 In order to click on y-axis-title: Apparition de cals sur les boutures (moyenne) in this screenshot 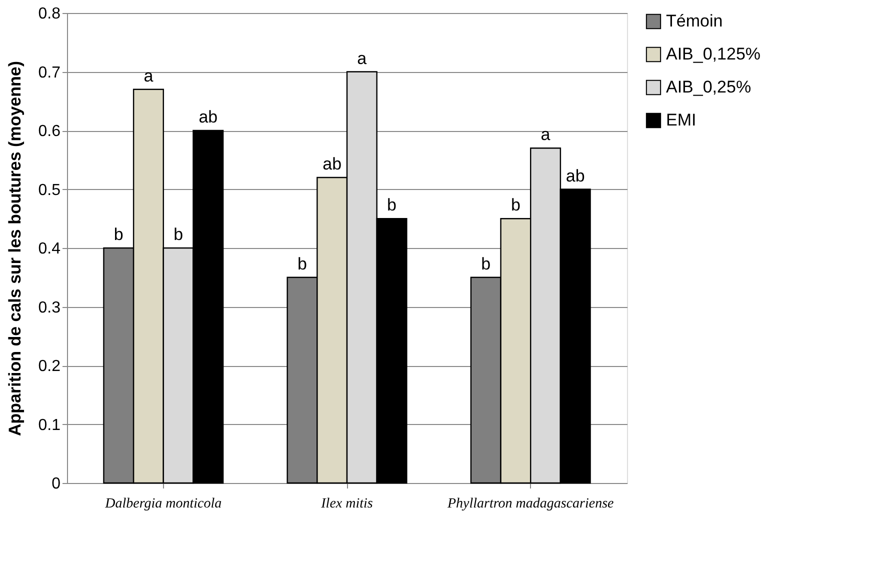, I will do `click(14, 248)`.